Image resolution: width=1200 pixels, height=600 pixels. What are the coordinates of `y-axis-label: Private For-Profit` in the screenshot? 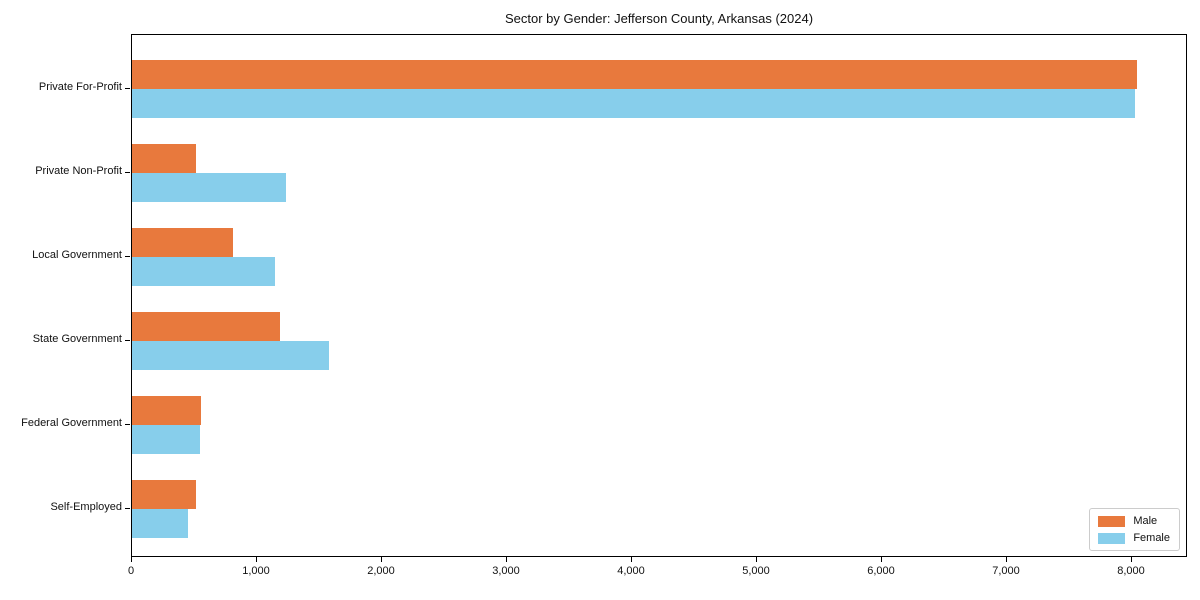 It's located at (80, 87).